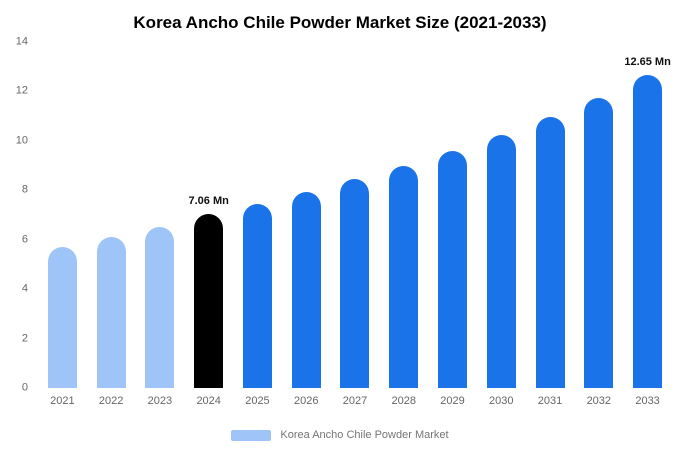  Describe the element at coordinates (599, 242) in the screenshot. I see `bar-2032` at that location.